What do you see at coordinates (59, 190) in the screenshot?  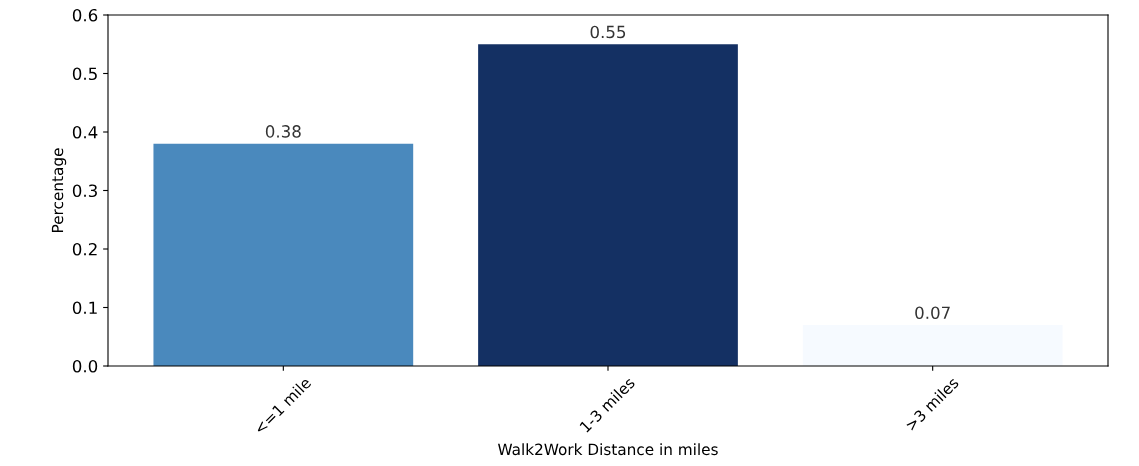 I see `y-axis-title: Percentage` at bounding box center [59, 190].